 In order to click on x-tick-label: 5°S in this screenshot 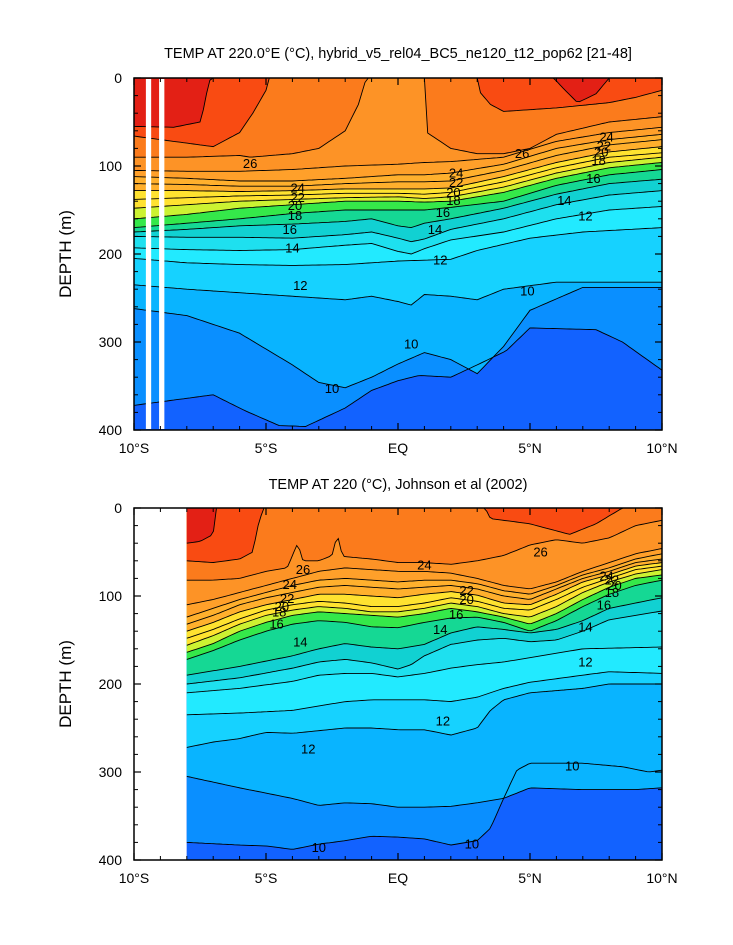, I will do `click(266, 878)`.